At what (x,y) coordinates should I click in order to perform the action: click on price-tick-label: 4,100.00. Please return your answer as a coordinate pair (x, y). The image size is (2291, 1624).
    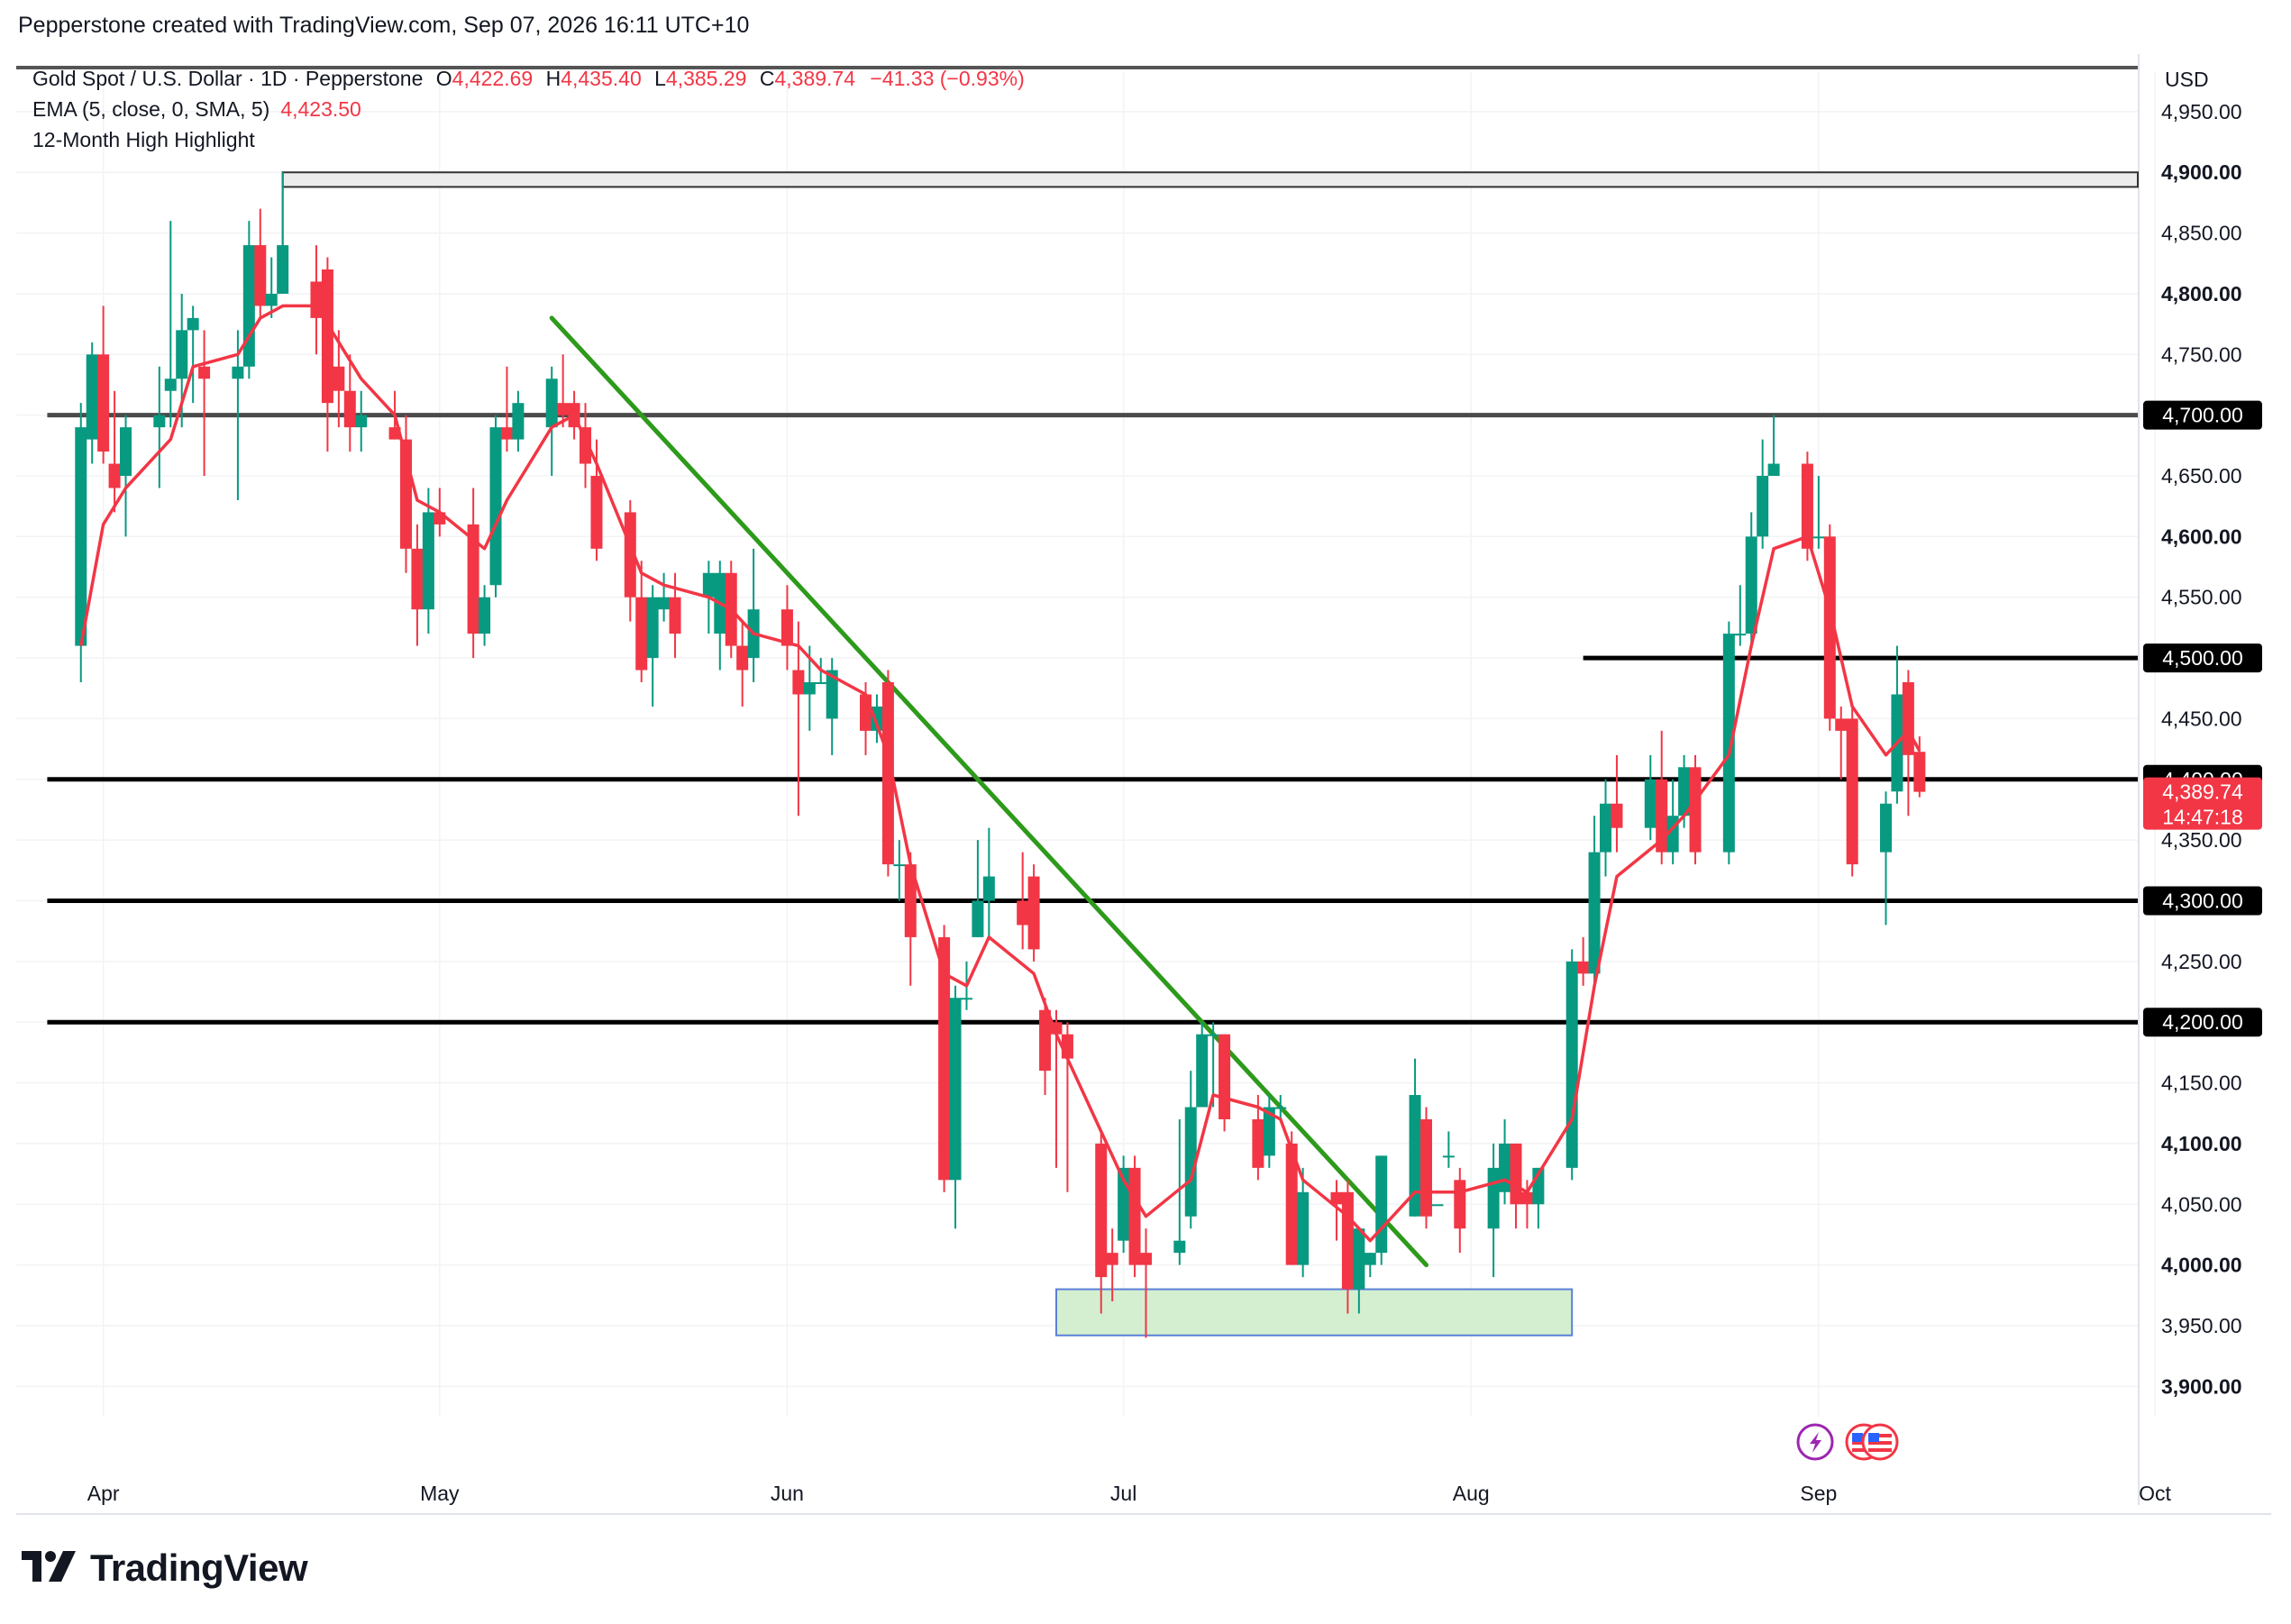
    Looking at the image, I should click on (2201, 1143).